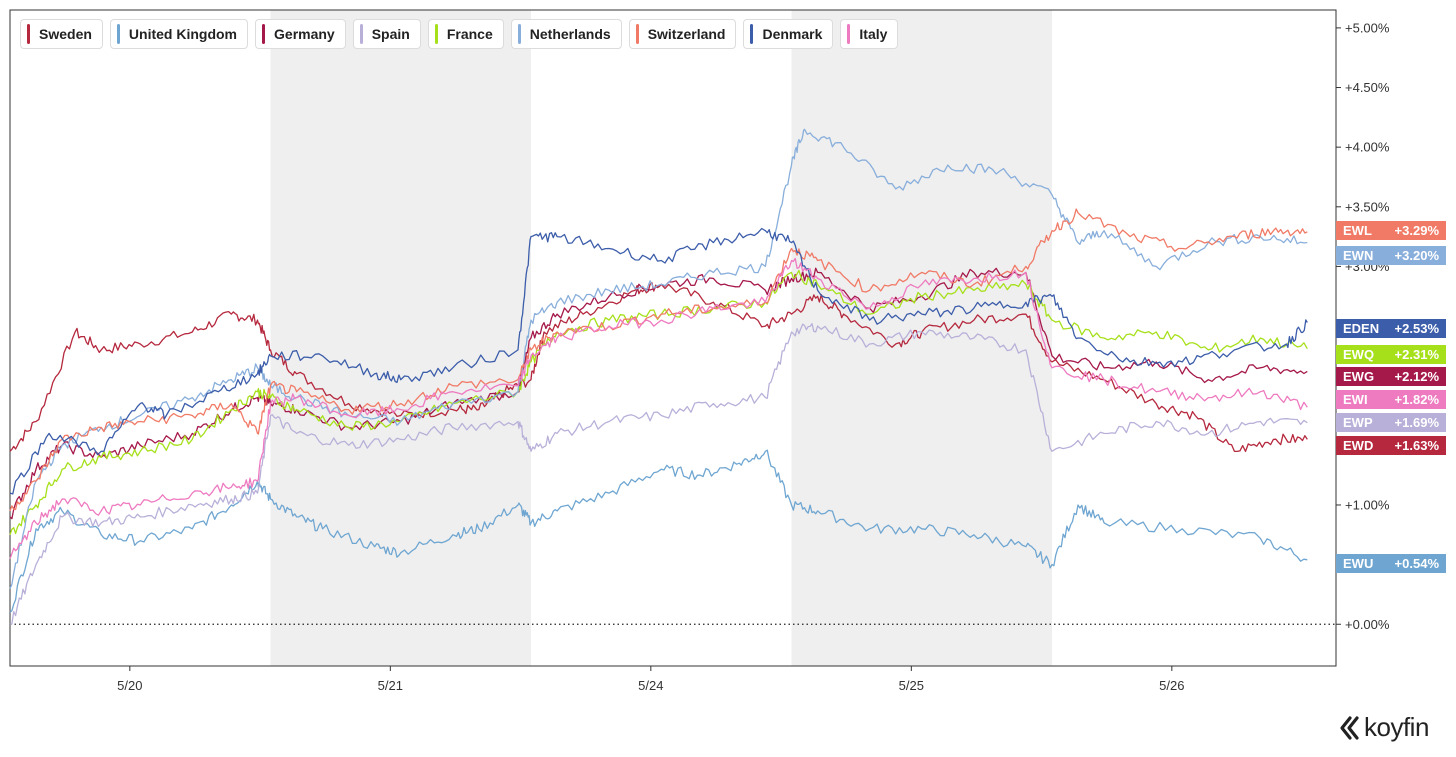 The image size is (1456, 757). I want to click on legend-label: Switzerland, so click(686, 34).